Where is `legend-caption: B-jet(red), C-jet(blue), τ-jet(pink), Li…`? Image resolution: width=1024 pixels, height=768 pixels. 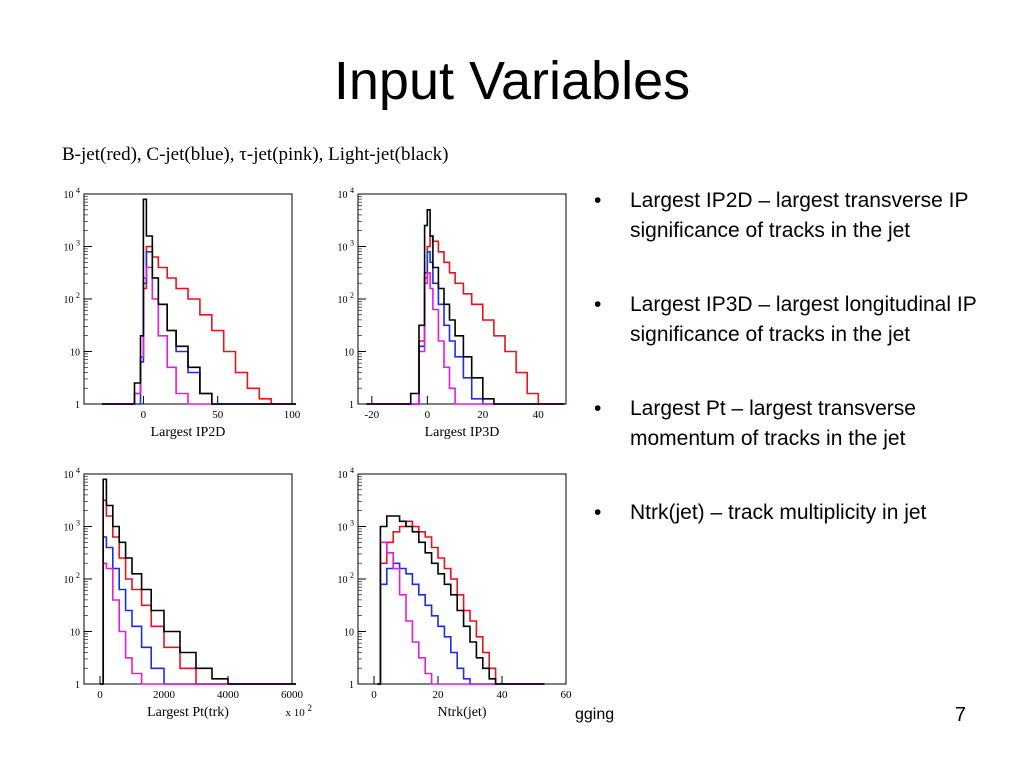 legend-caption: B-jet(red), C-jet(blue), τ-jet(pink), Li… is located at coordinates (255, 154).